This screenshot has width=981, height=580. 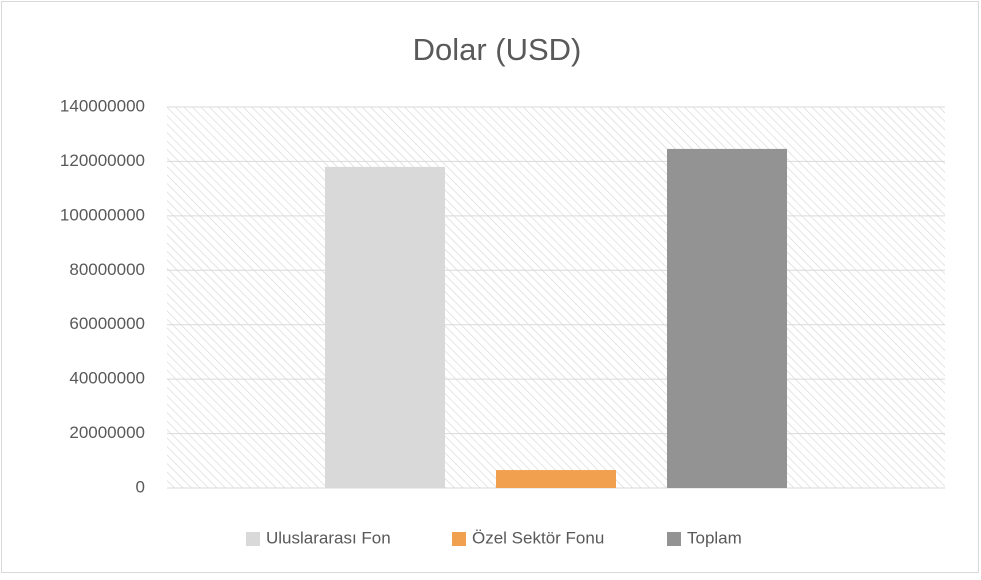 I want to click on y-tick-label: 60000000, so click(x=107, y=323).